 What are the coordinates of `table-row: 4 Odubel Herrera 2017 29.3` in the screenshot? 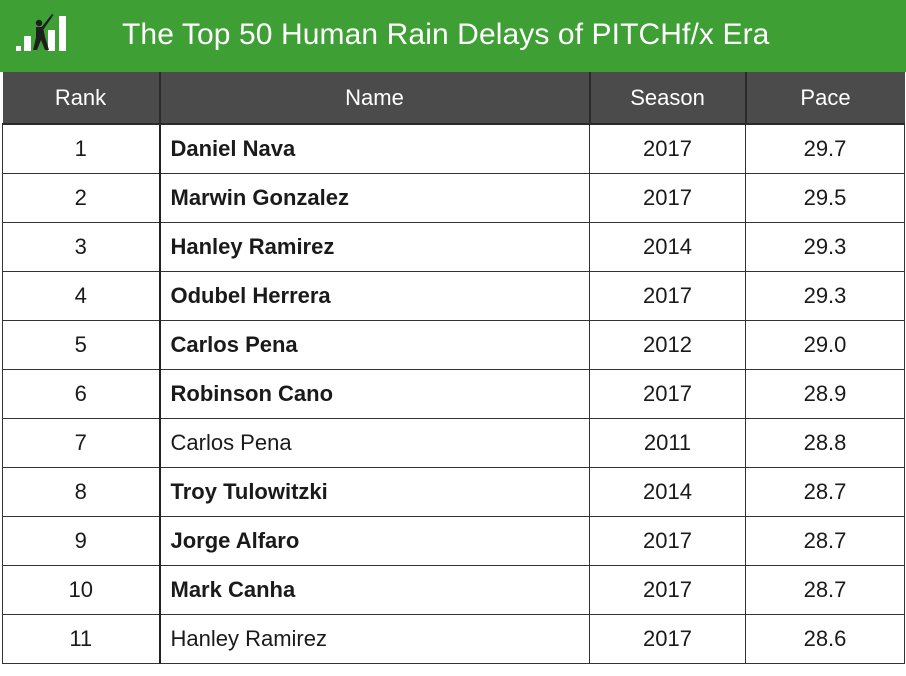 It's located at (453, 296).